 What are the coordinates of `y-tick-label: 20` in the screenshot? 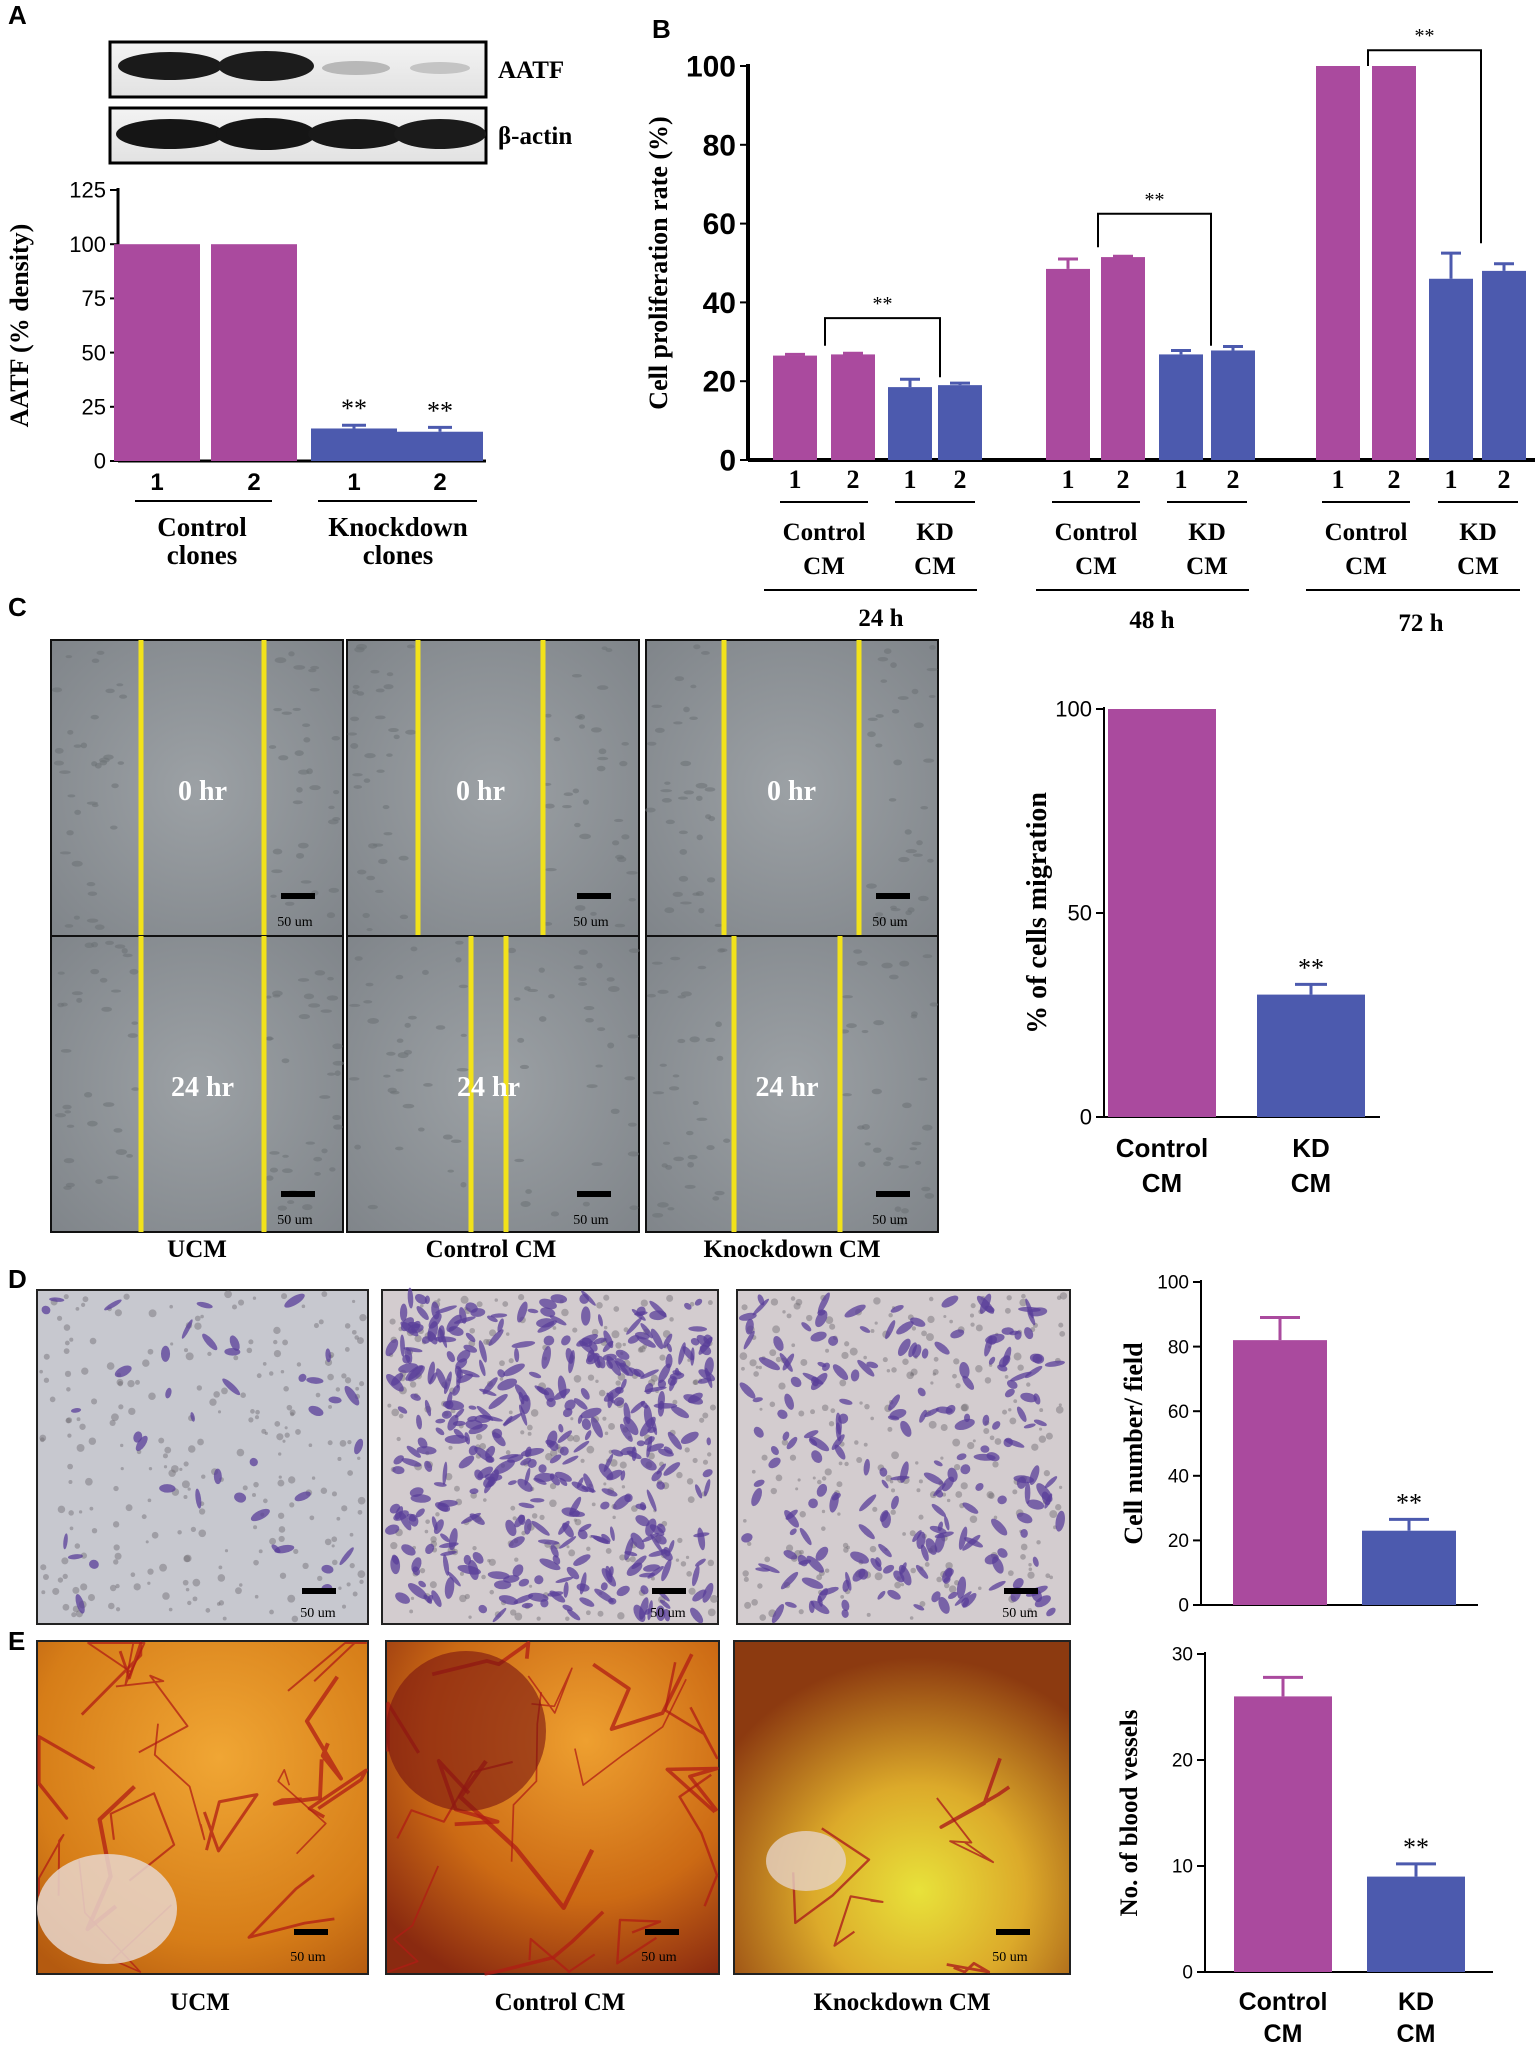 It's located at (1182, 1761).